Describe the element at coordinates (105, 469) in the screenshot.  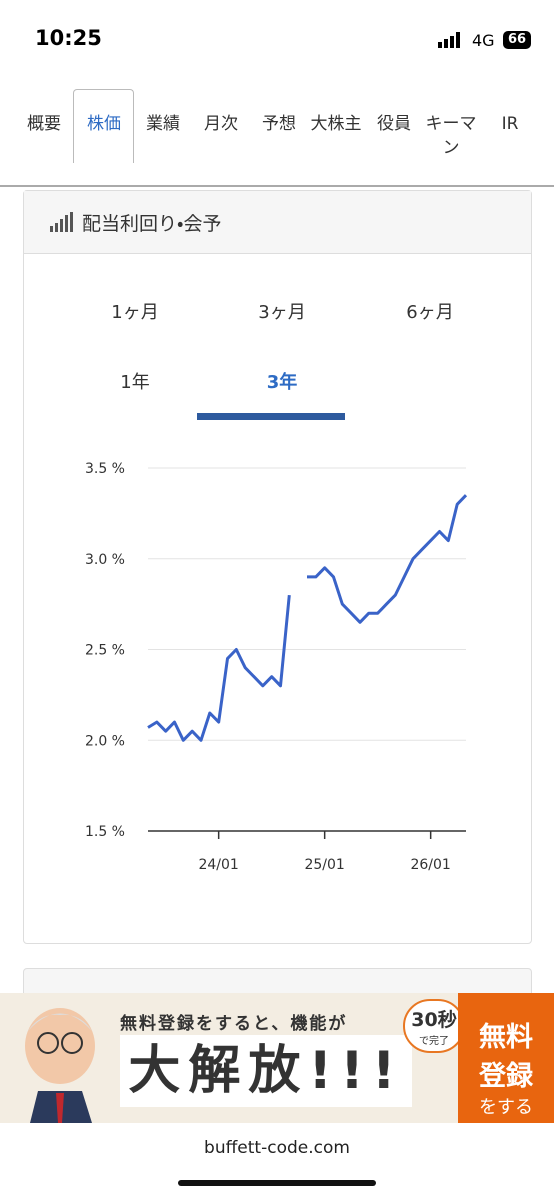
I see `y-tick-label: 3.5 %` at that location.